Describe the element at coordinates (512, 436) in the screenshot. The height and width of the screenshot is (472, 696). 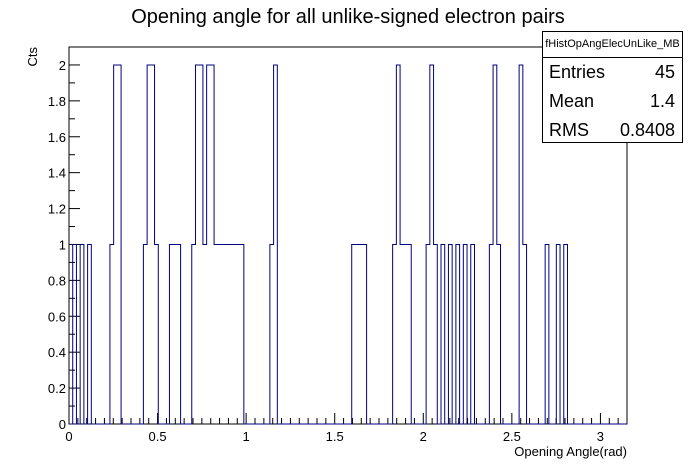
I see `x-tick-label: 2.5` at that location.